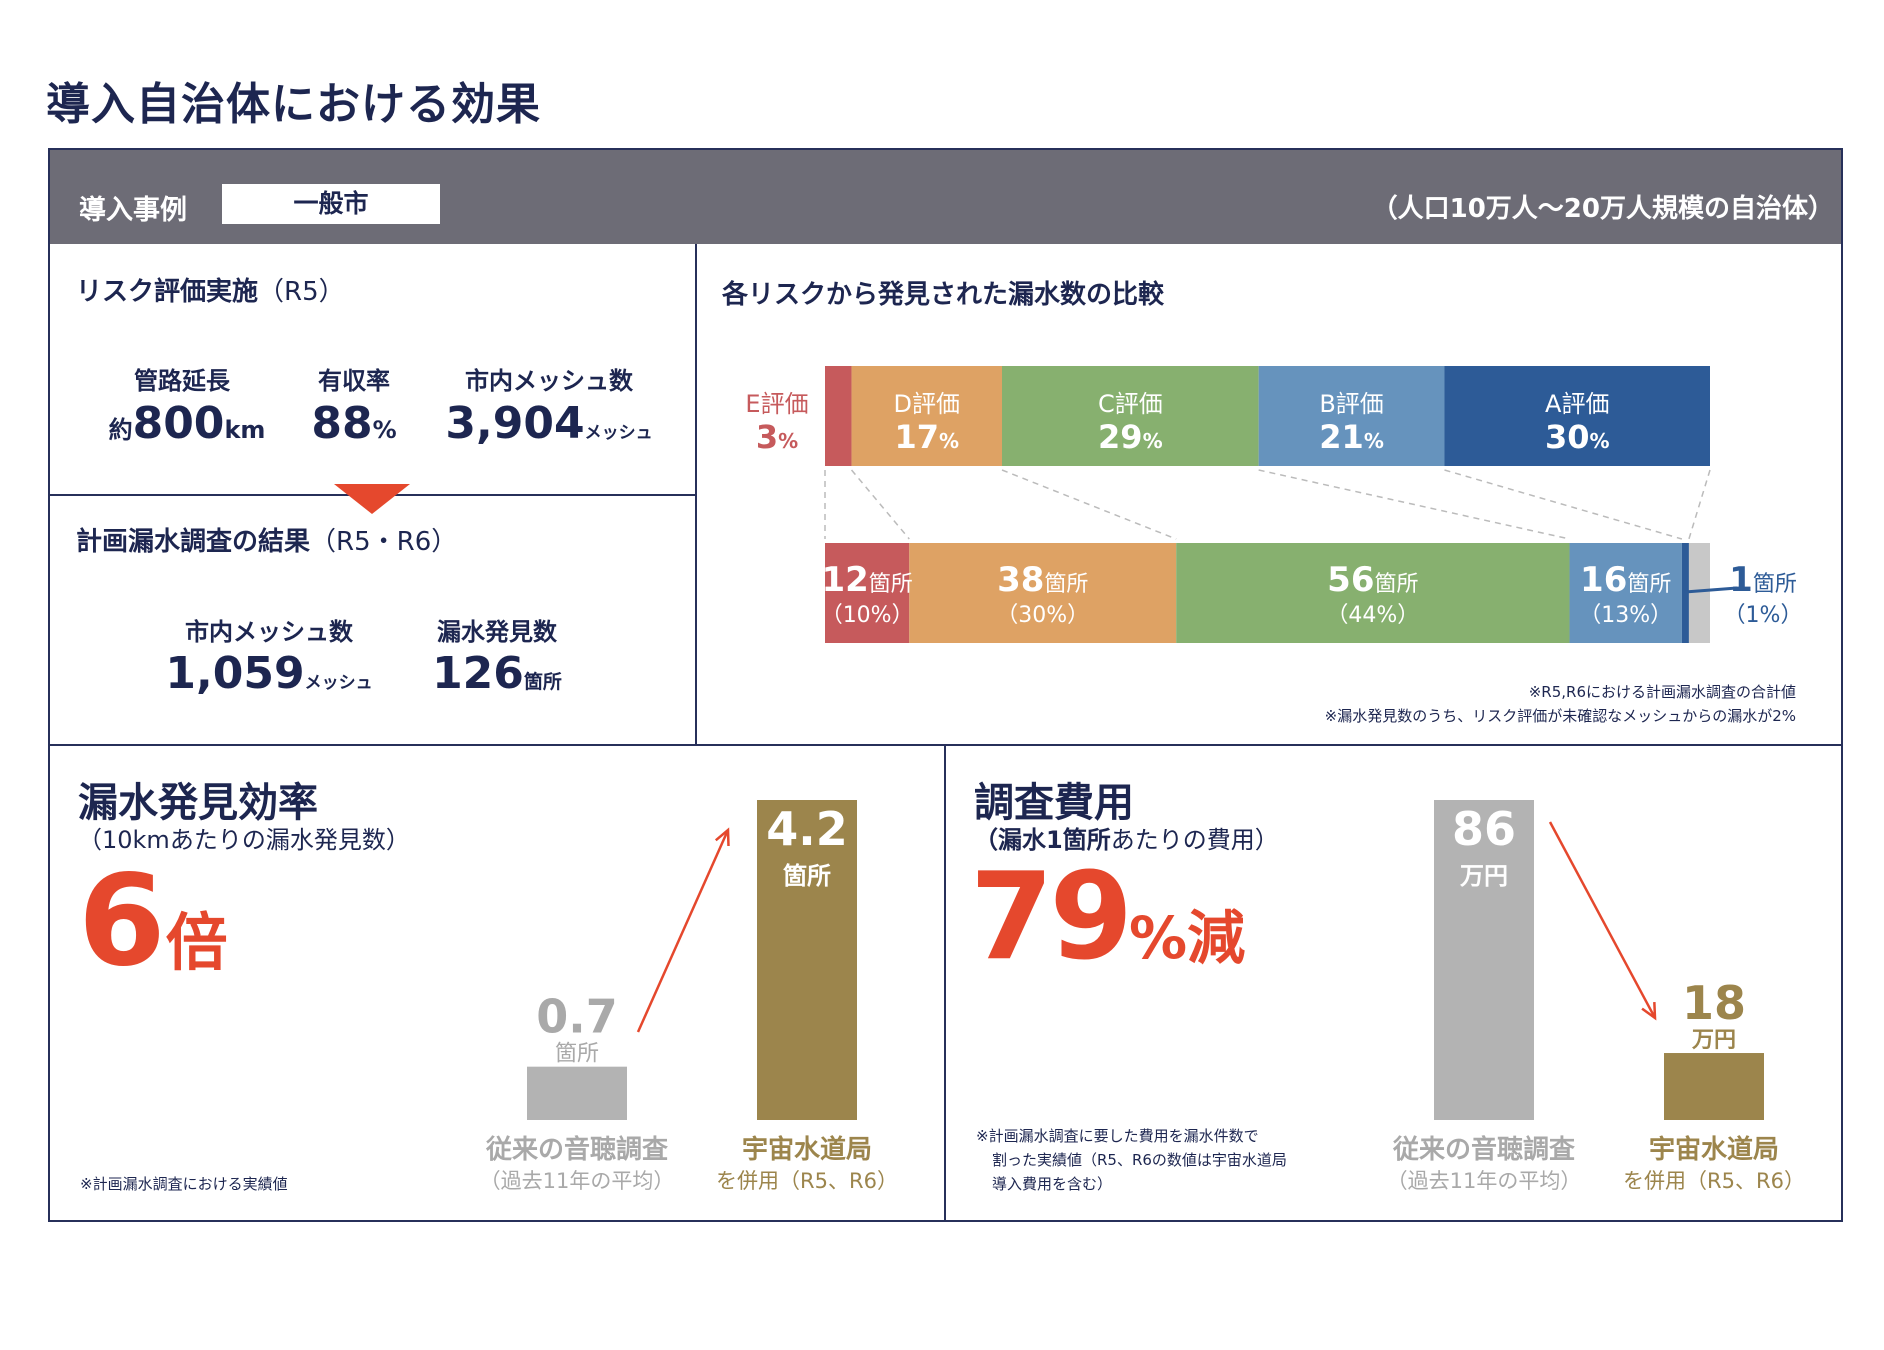  I want to click on risk-value-A評価: 30%, so click(1577, 437).